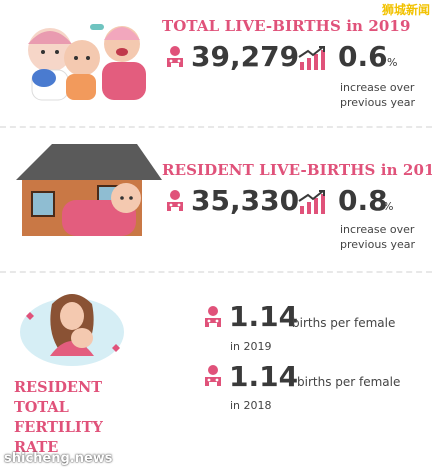 The height and width of the screenshot is (468, 432). Describe the element at coordinates (378, 102) in the screenshot. I see `total-births-pct-note-2: previous year` at that location.